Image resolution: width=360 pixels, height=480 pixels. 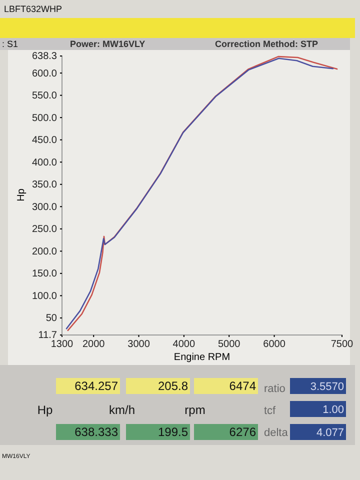 What do you see at coordinates (45, 162) in the screenshot?
I see `y-tick-label: 400.0` at bounding box center [45, 162].